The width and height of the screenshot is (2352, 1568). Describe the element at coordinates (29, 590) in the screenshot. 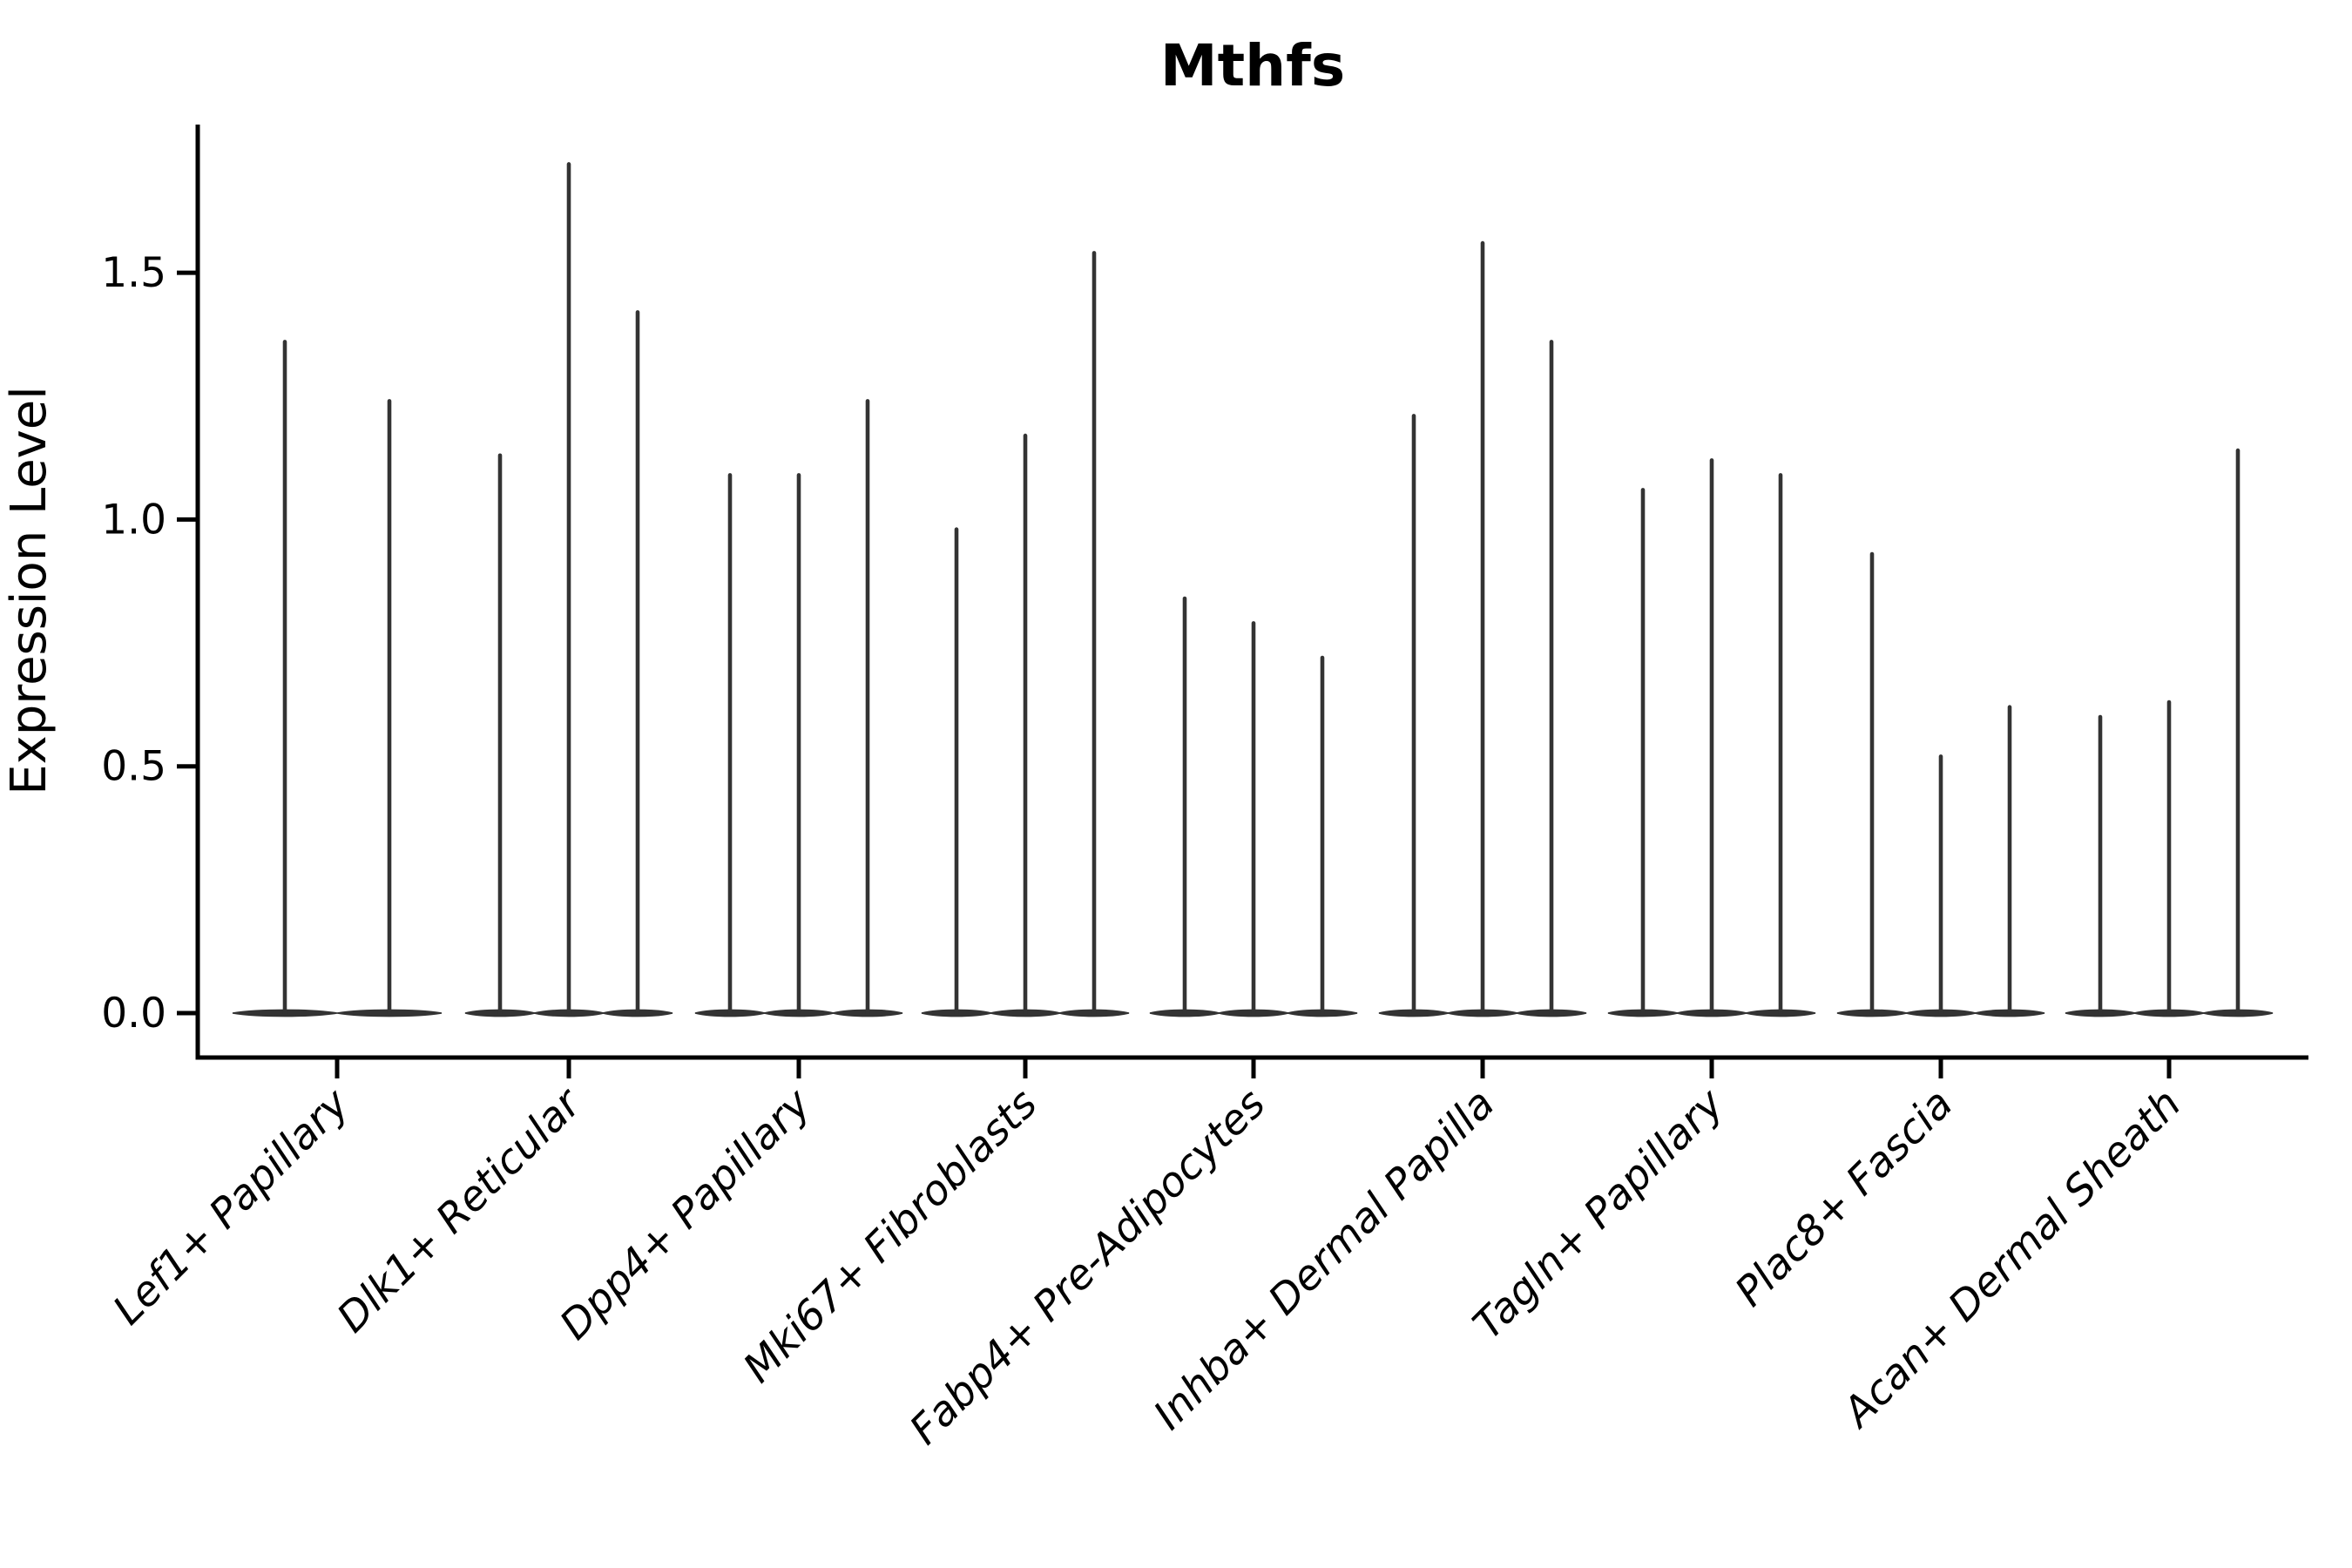

I see `y-axis-label: Expression Level` at that location.